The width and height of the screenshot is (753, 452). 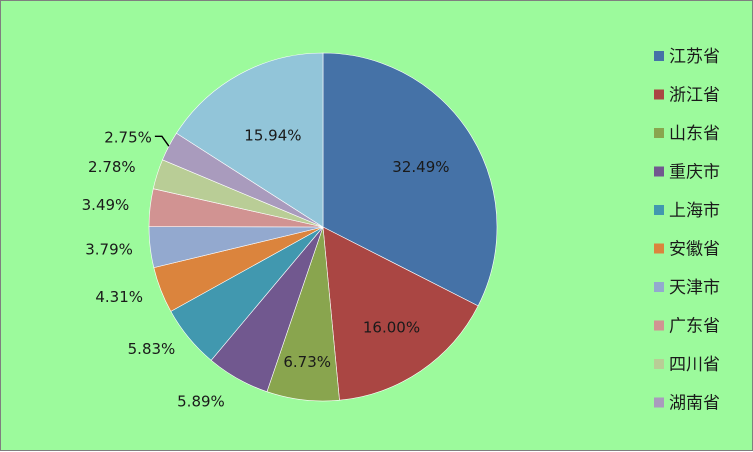 What do you see at coordinates (694, 57) in the screenshot?
I see `legend-label-0: 江苏省` at bounding box center [694, 57].